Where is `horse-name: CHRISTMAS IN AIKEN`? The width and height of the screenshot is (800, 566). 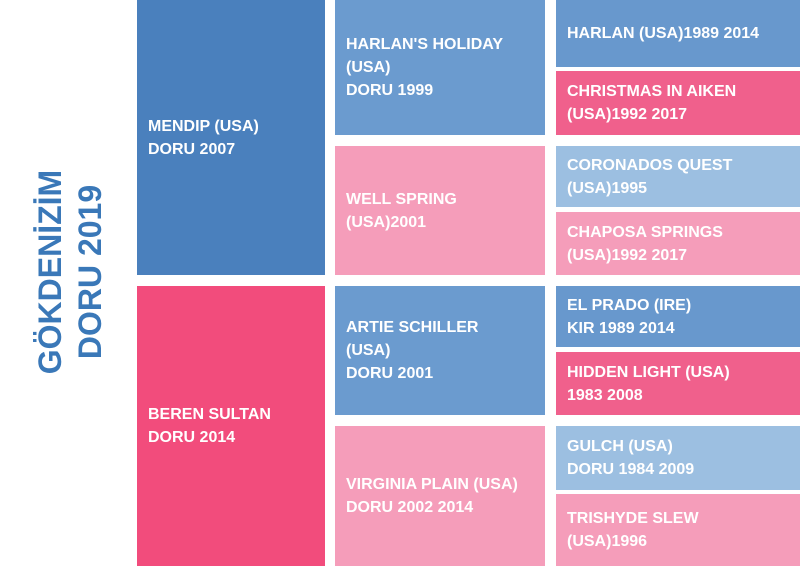
horse-name: CHRISTMAS IN AIKEN is located at coordinates (652, 91).